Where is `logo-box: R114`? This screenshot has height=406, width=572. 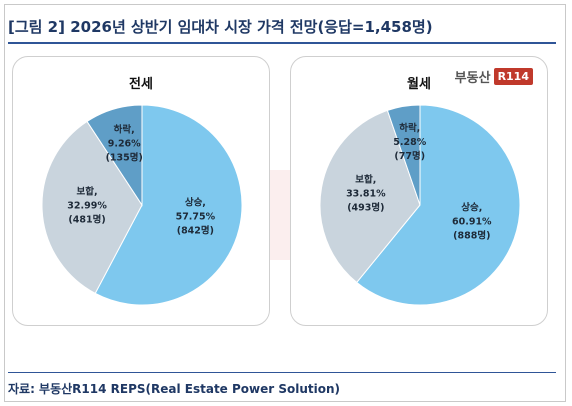
logo-box: R114 is located at coordinates (513, 76).